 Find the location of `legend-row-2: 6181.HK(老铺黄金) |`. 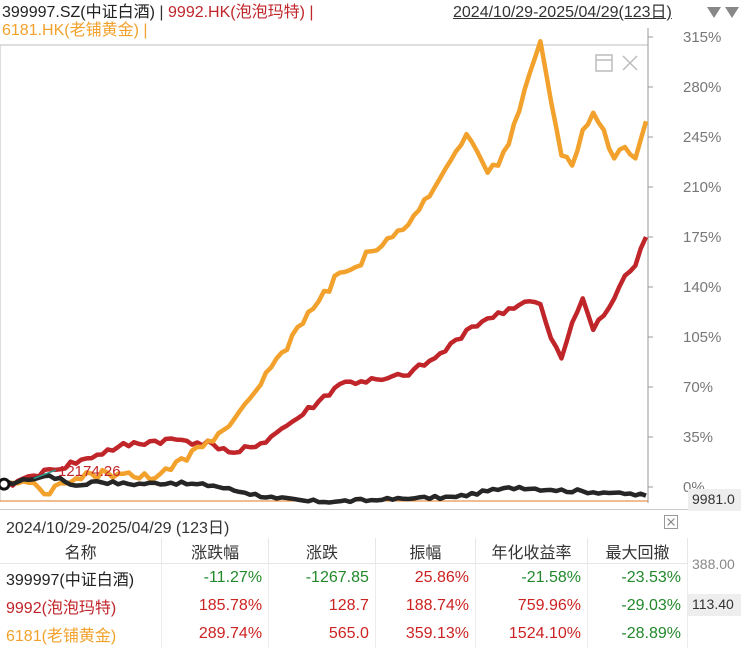

legend-row-2: 6181.HK(老铺黄金) | is located at coordinates (75, 31).